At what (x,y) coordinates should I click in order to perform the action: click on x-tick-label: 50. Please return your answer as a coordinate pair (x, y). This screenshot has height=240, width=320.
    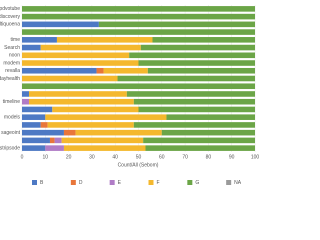
    Looking at the image, I should click on (139, 157).